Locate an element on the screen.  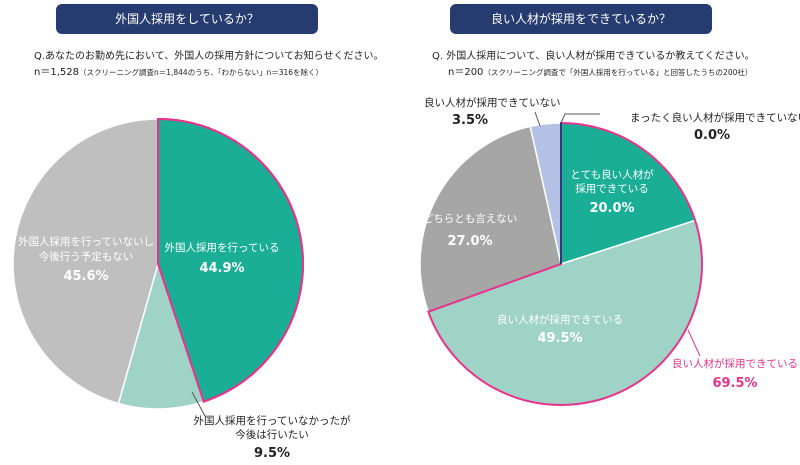
slice-label: まったく良い人材が採用できていない is located at coordinates (715, 117).